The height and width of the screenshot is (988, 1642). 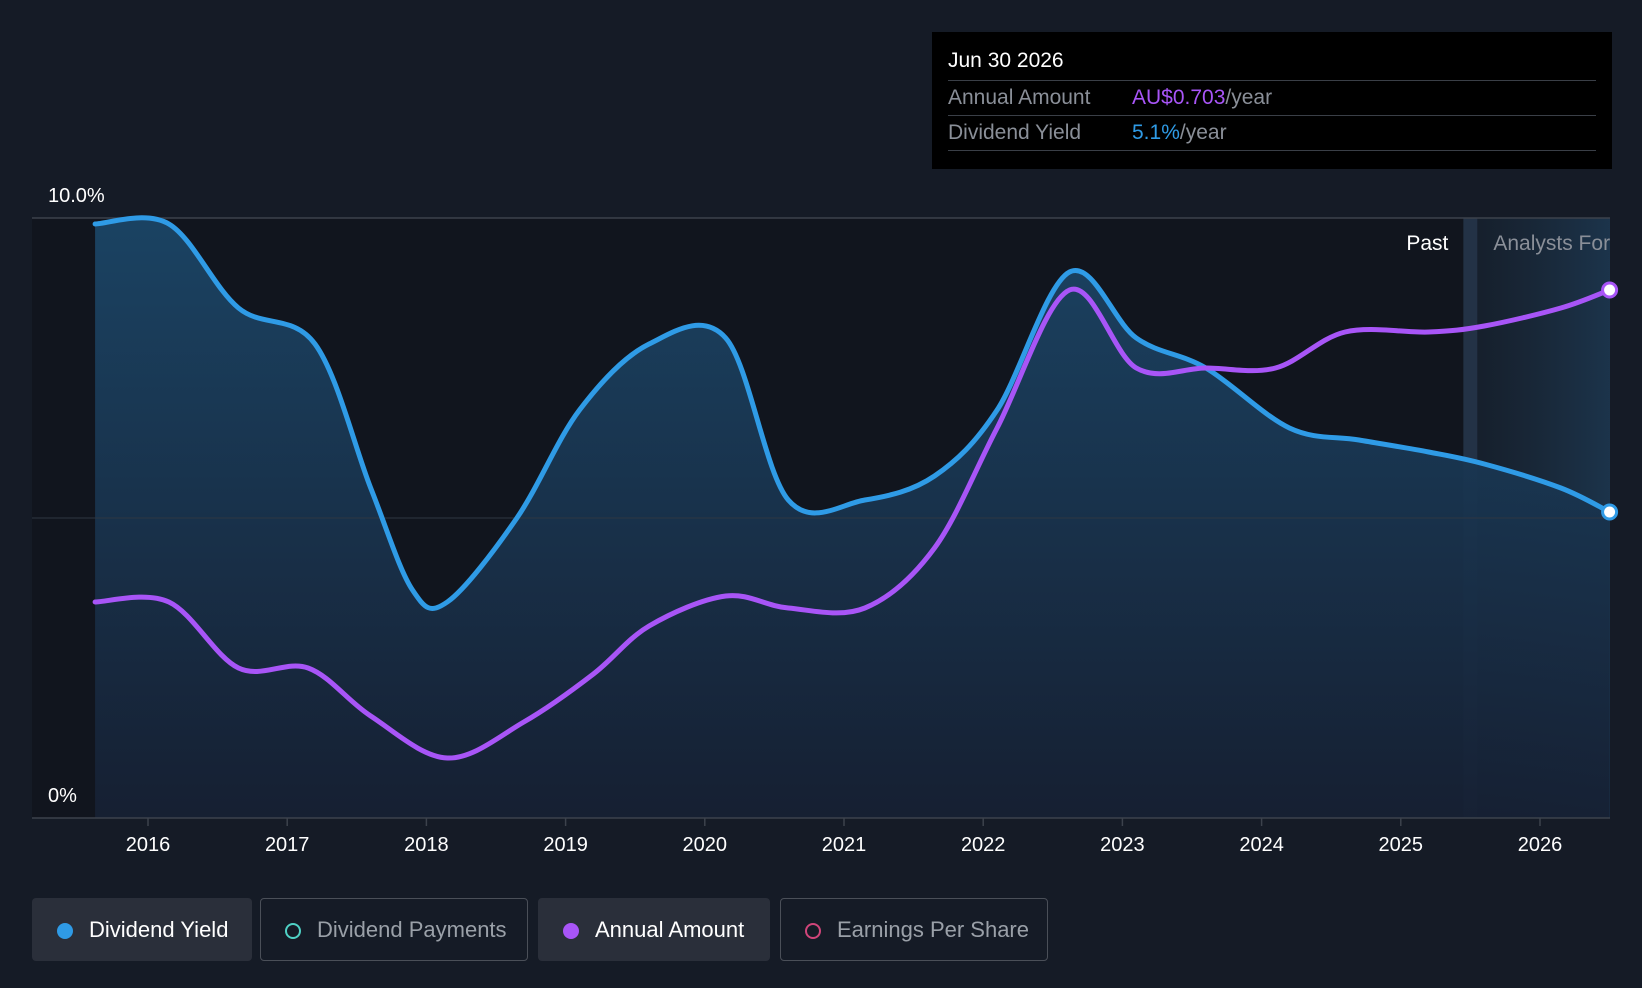 I want to click on past-region-label: Past, so click(x=1427, y=243).